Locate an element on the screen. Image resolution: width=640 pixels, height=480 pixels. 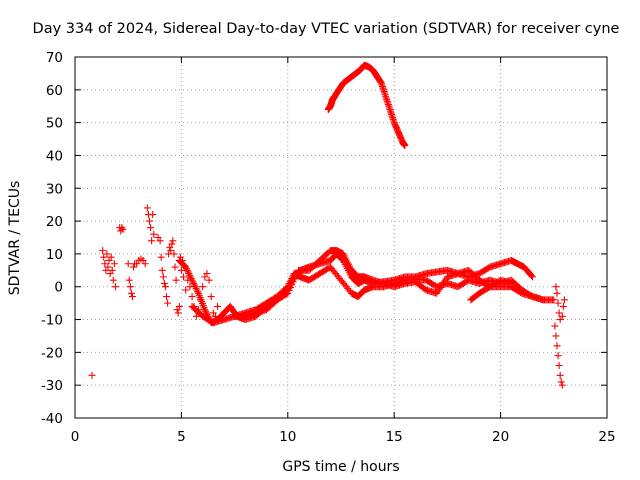
y-tick-label: -40 is located at coordinates (52, 419).